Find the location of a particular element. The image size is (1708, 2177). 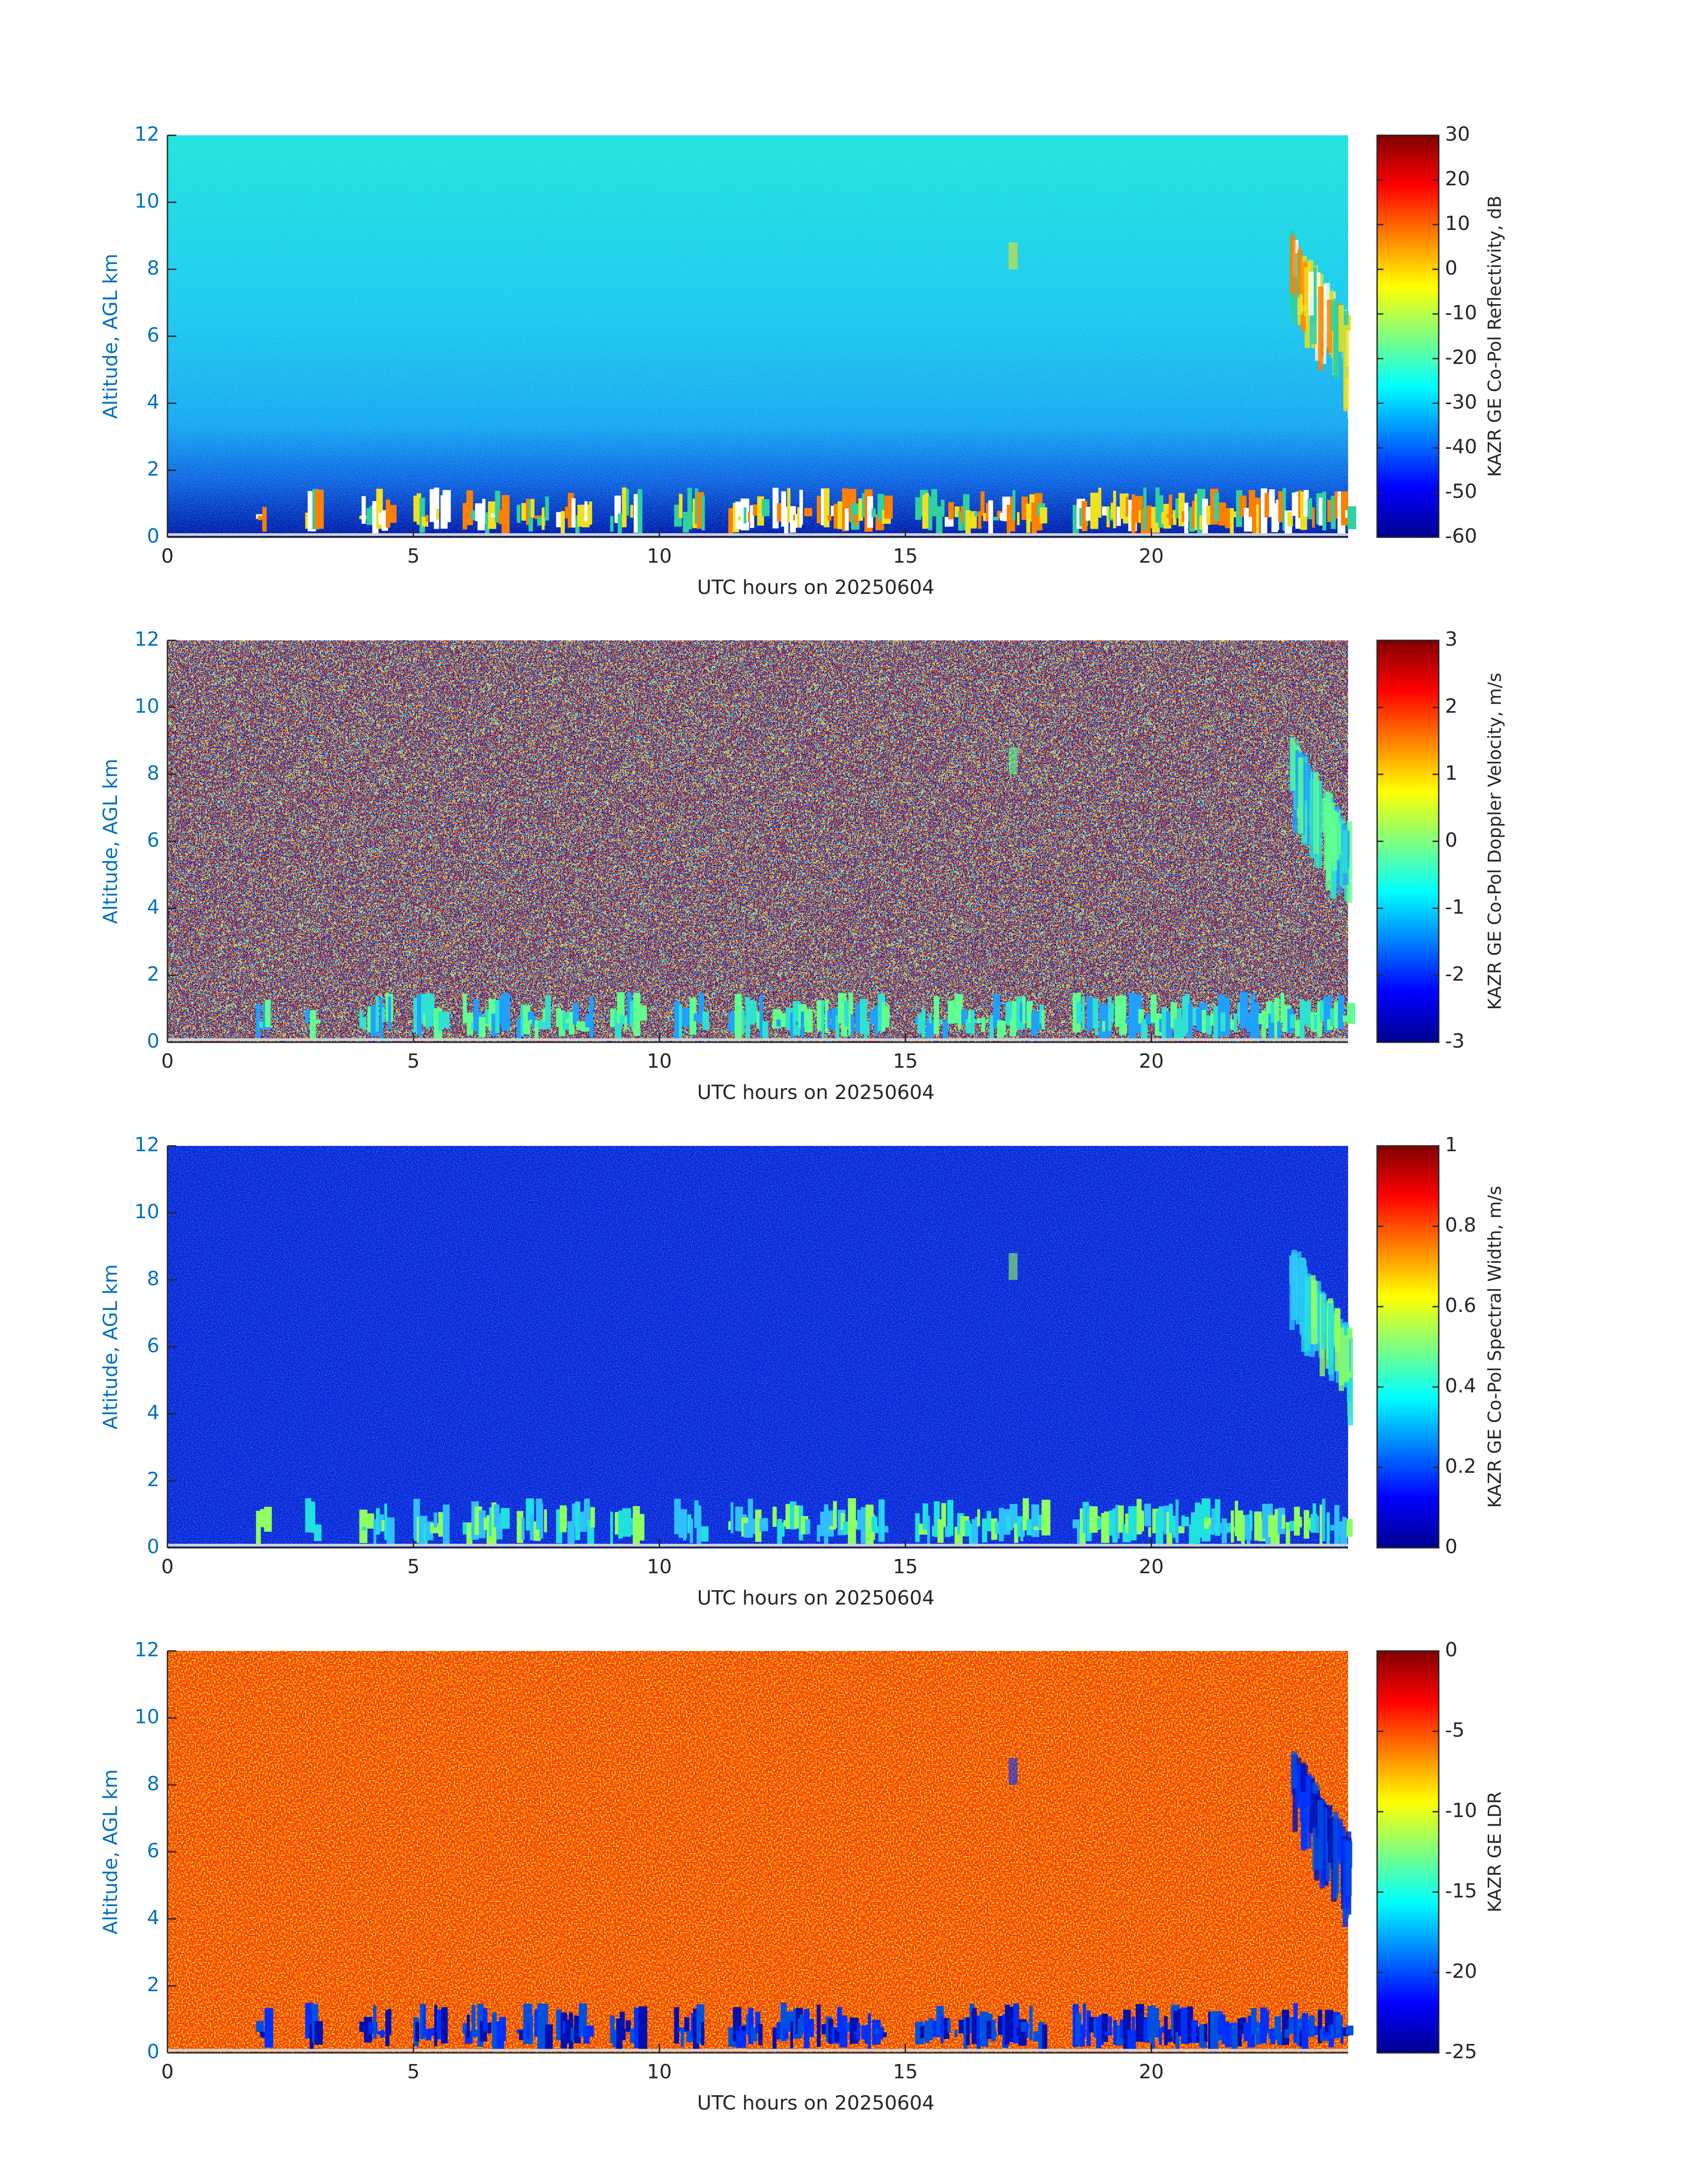

colorbar-tick-label: -1 is located at coordinates (1455, 907).